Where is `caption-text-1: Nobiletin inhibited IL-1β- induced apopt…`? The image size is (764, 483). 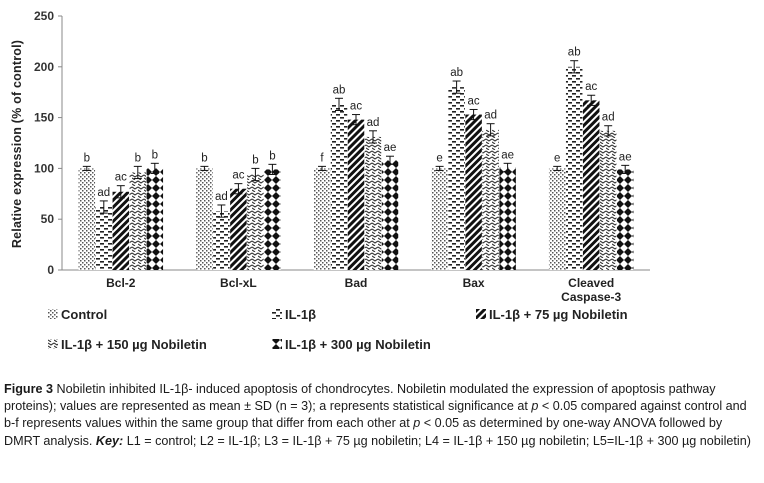
caption-text-1: Nobiletin inhibited IL-1β- induced apopt… is located at coordinates (360, 398).